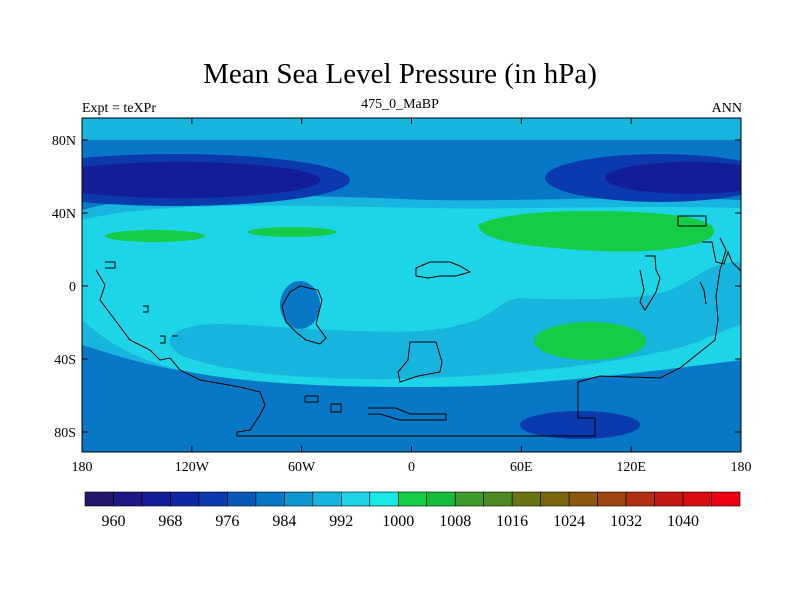 The image size is (800, 600). Describe the element at coordinates (411, 129) in the screenshot. I see `north-rim-band` at that location.